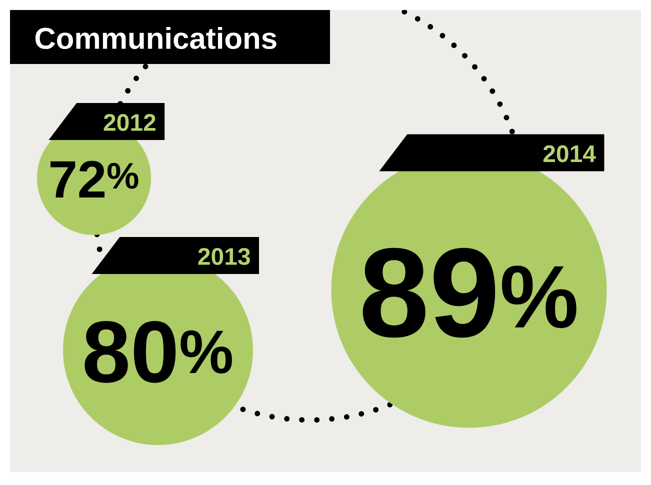 The image size is (651, 485). I want to click on category-label: 2013, so click(224, 257).